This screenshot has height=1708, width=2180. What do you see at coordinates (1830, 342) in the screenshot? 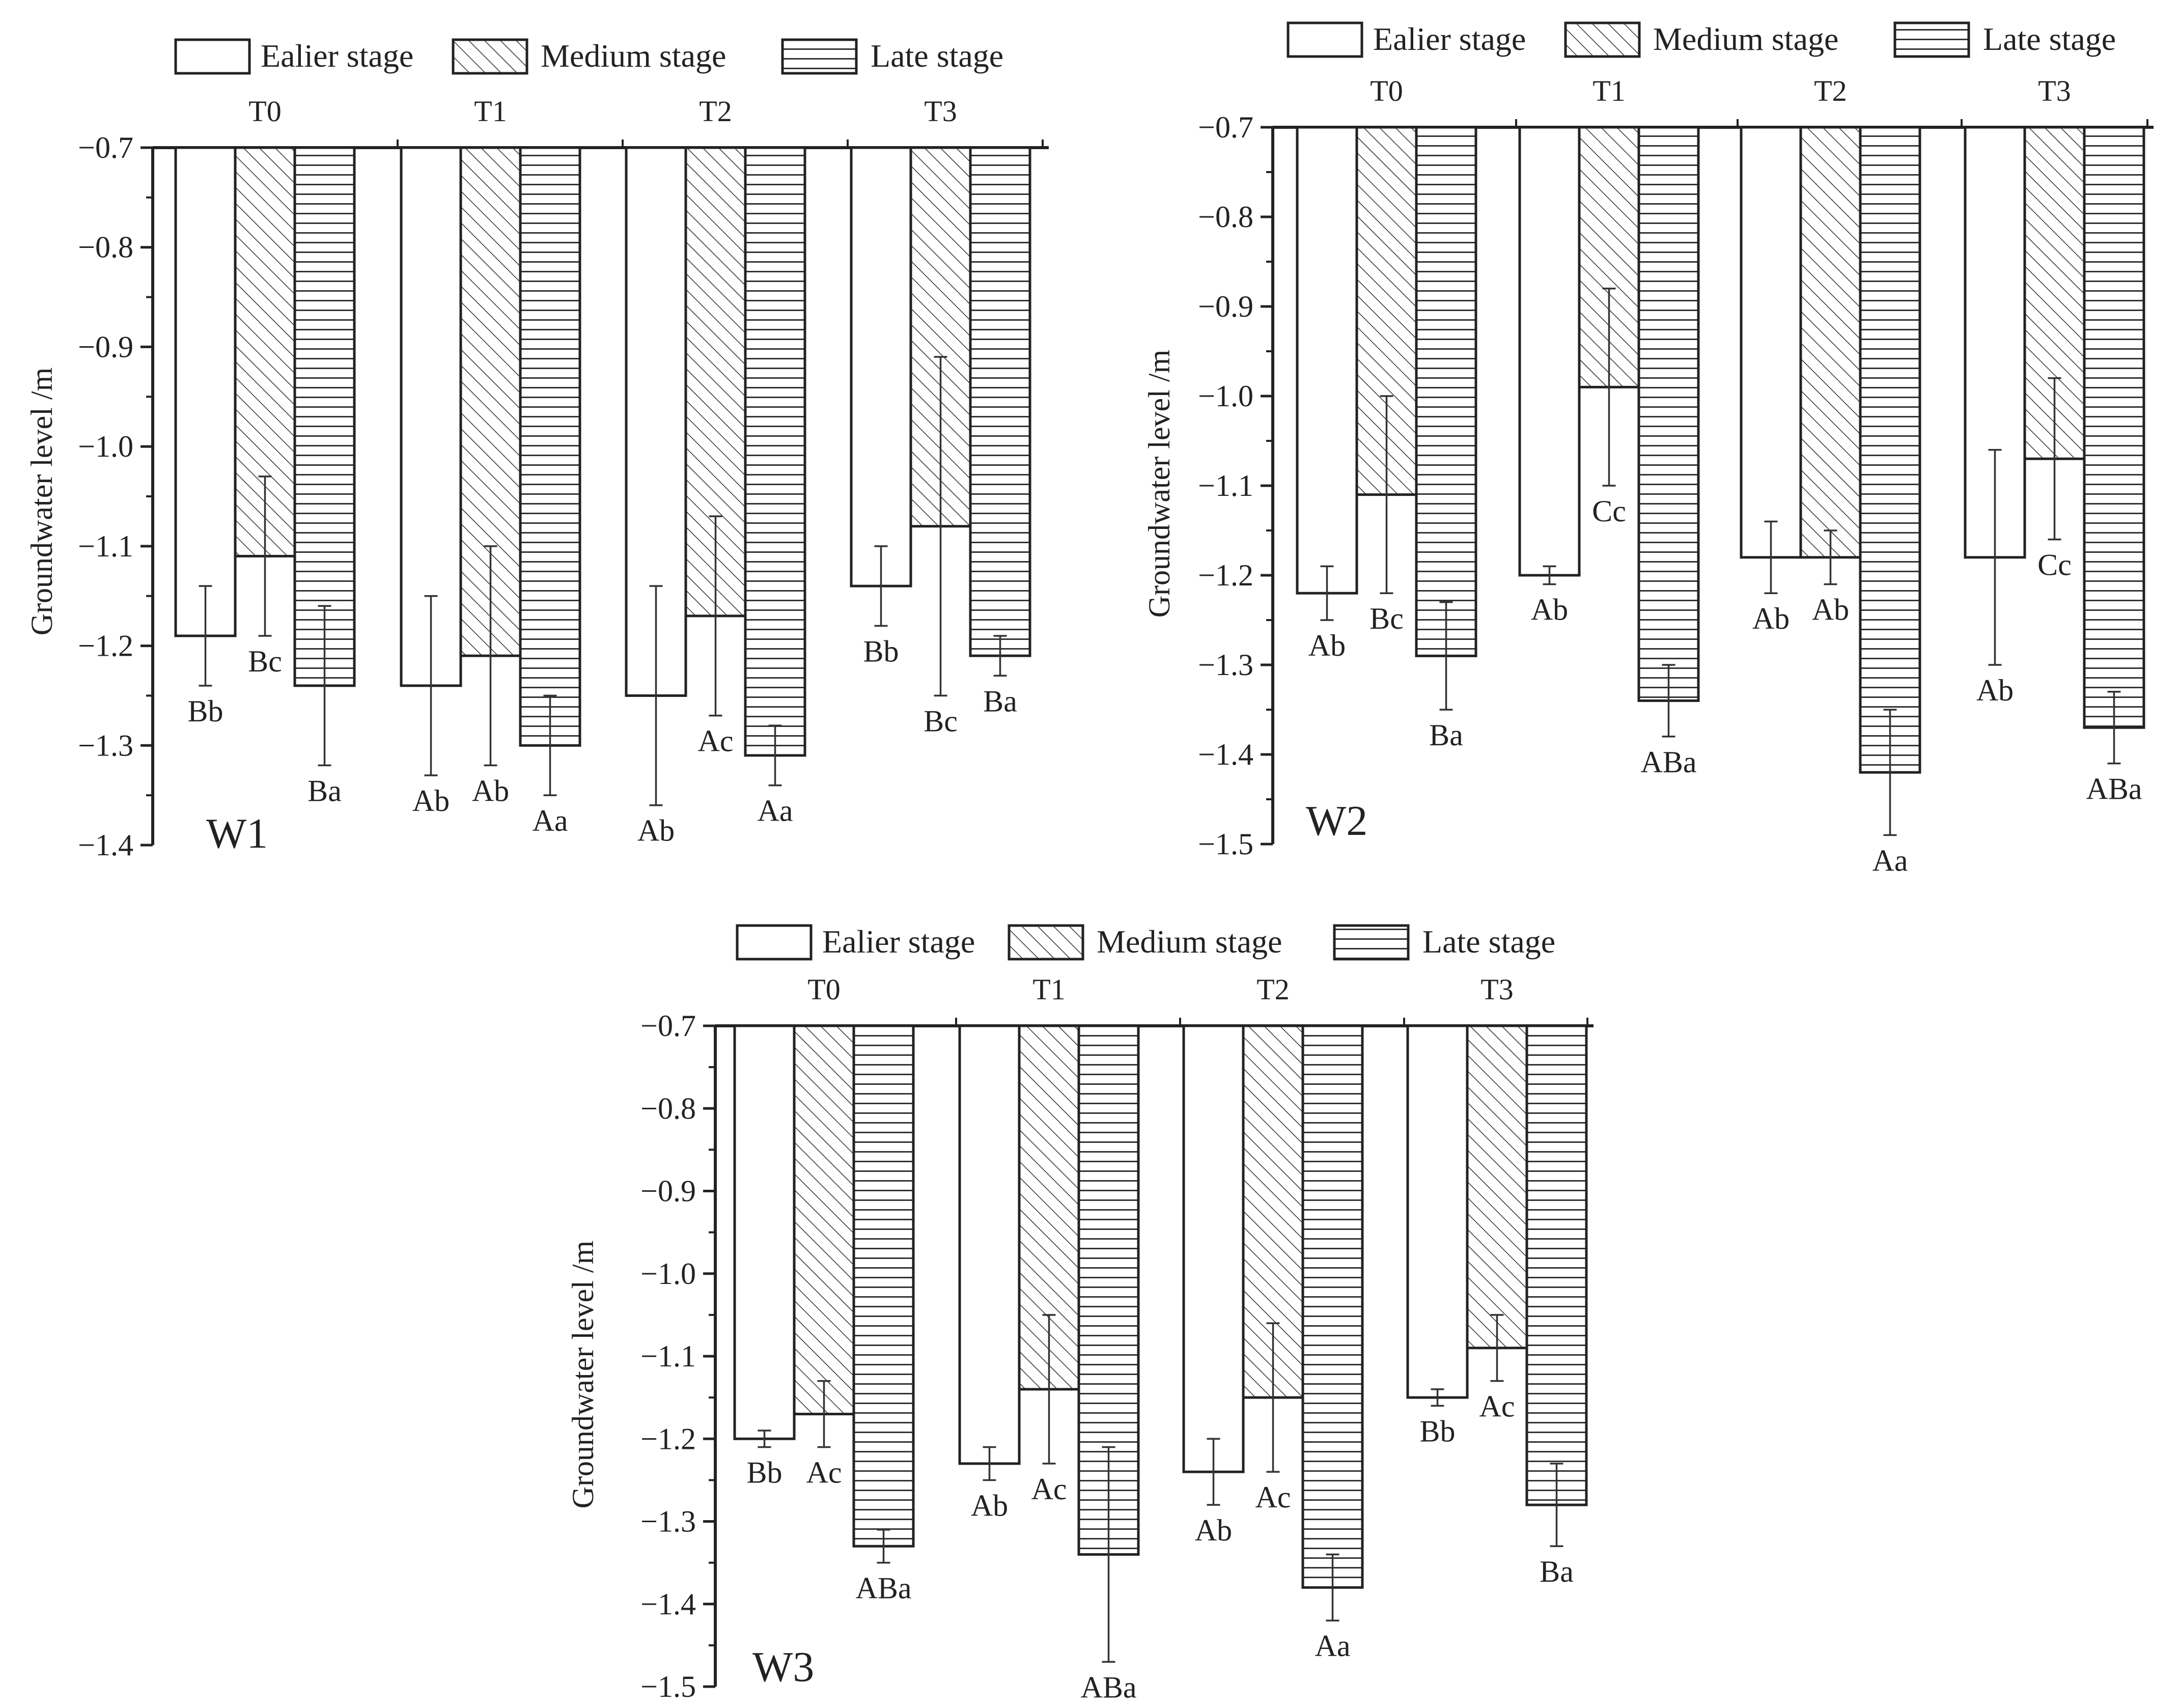
I see `bar-medium-t2` at bounding box center [1830, 342].